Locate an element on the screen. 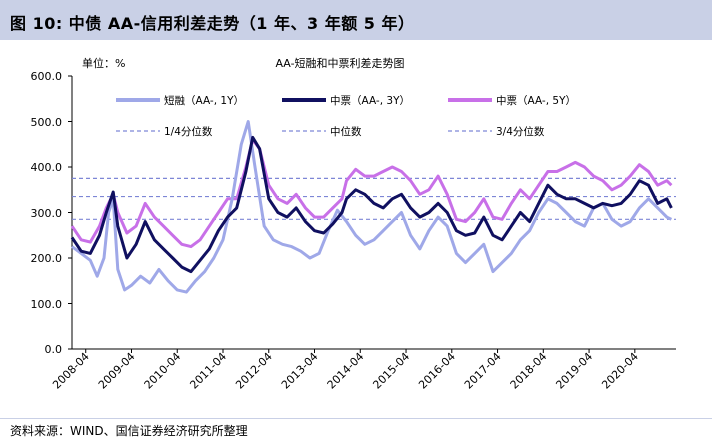  y-tick-label: 300.0 is located at coordinates (47, 213).